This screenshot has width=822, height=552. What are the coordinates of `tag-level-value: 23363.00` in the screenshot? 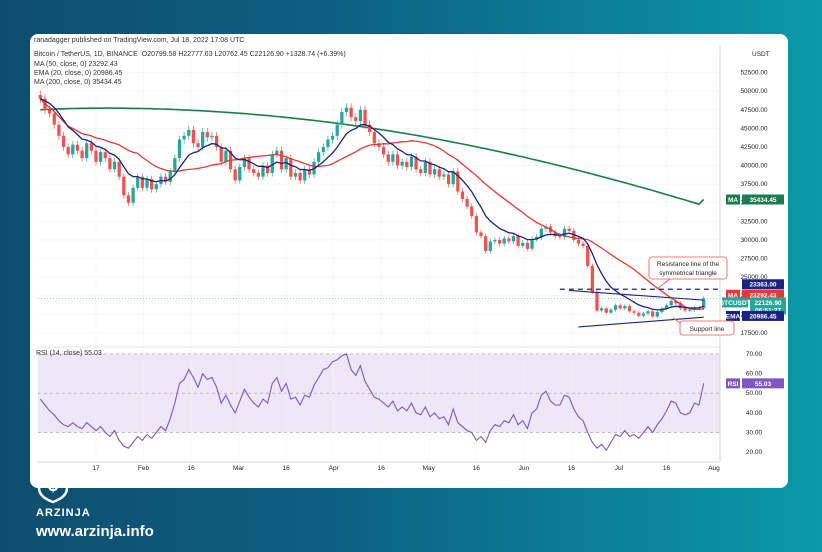 It's located at (762, 285).